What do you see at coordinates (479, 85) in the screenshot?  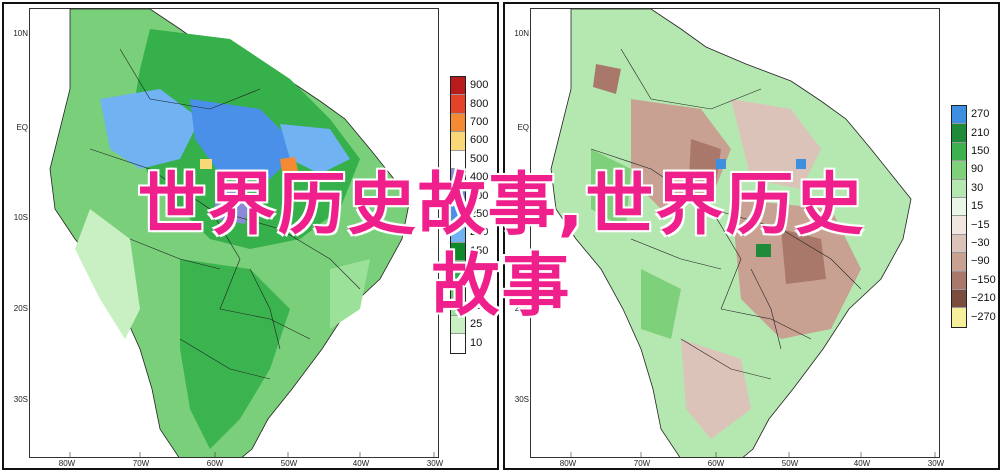 I see `legend-label: 900` at bounding box center [479, 85].